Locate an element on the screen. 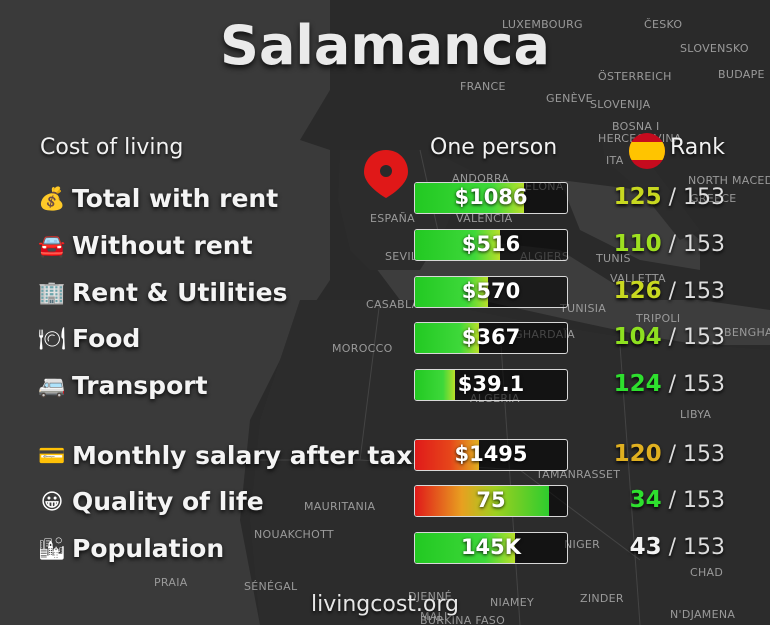  location-pin-icon is located at coordinates (386, 174).